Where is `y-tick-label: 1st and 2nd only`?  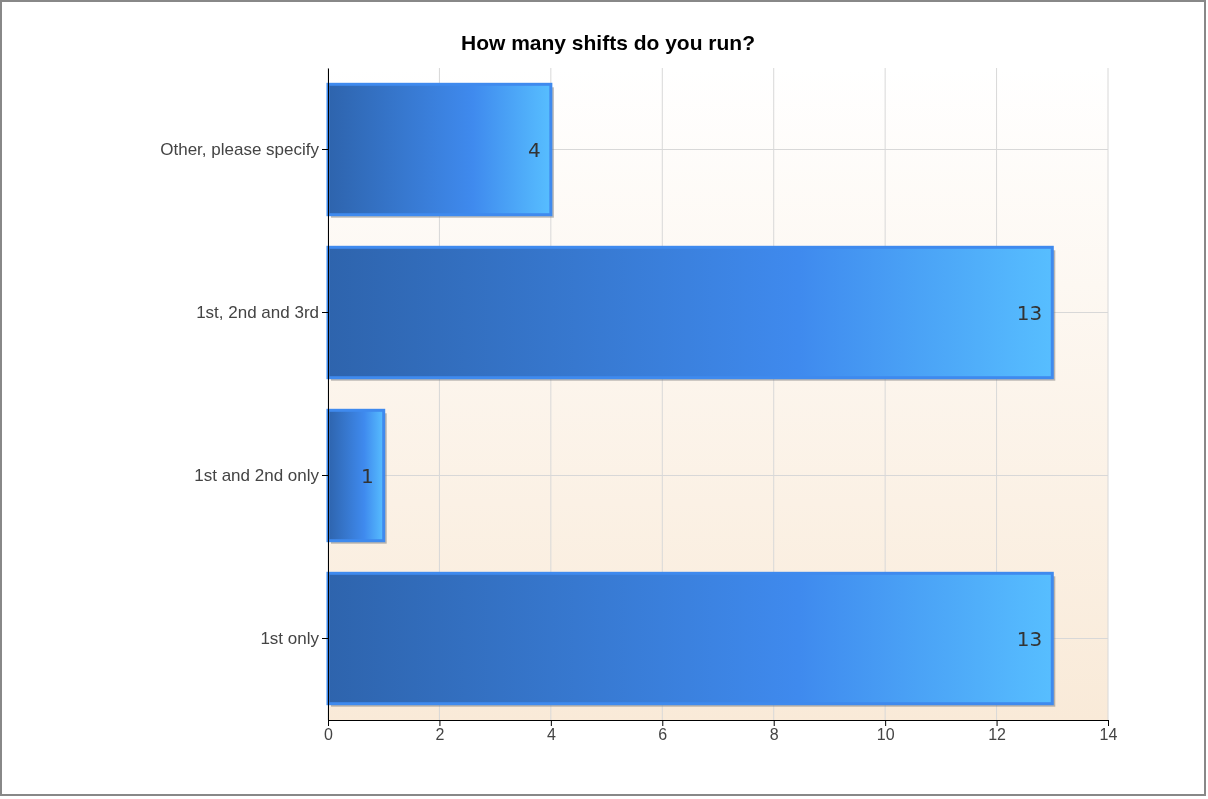
y-tick-label: 1st and 2nd only is located at coordinates (257, 475).